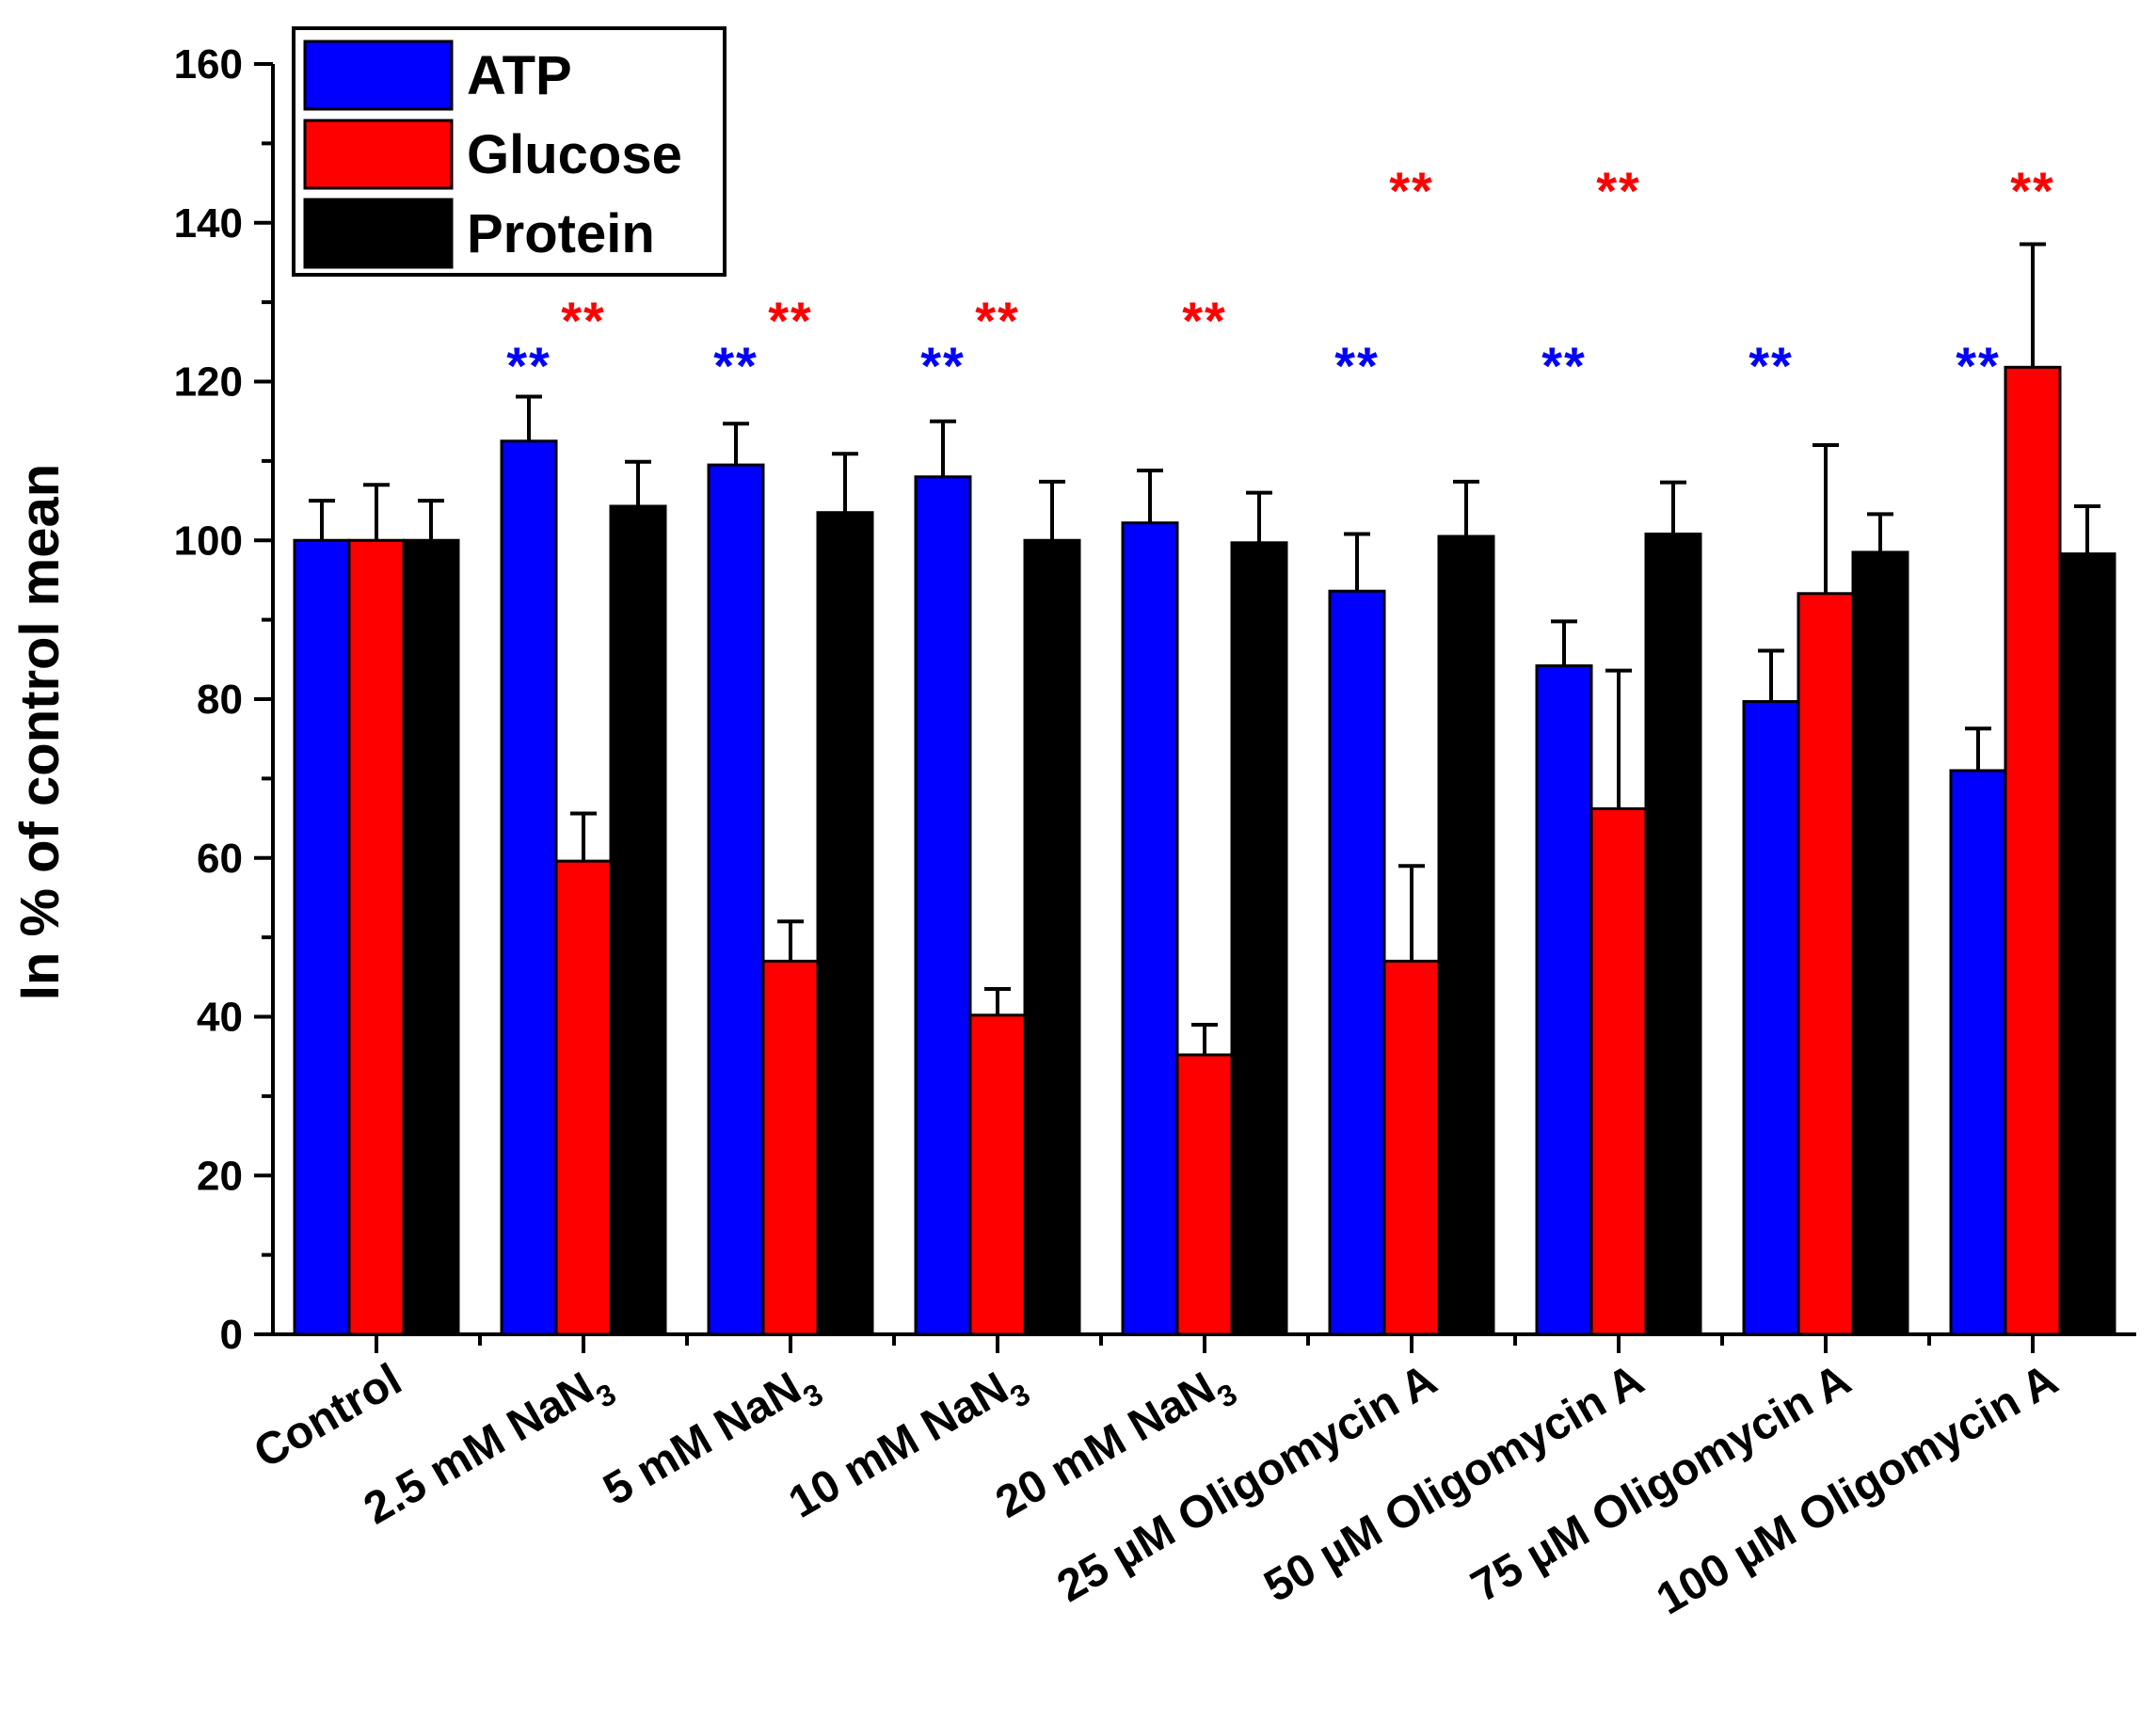 This screenshot has height=1722, width=2156. Describe the element at coordinates (208, 64) in the screenshot. I see `y-tick-label: 160` at that location.